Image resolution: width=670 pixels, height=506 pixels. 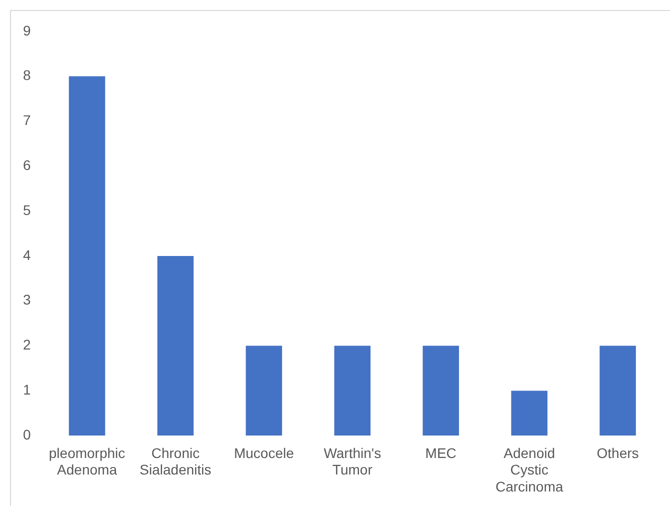 What do you see at coordinates (264, 452) in the screenshot?
I see `x-tick-label: Mucocele` at bounding box center [264, 452].